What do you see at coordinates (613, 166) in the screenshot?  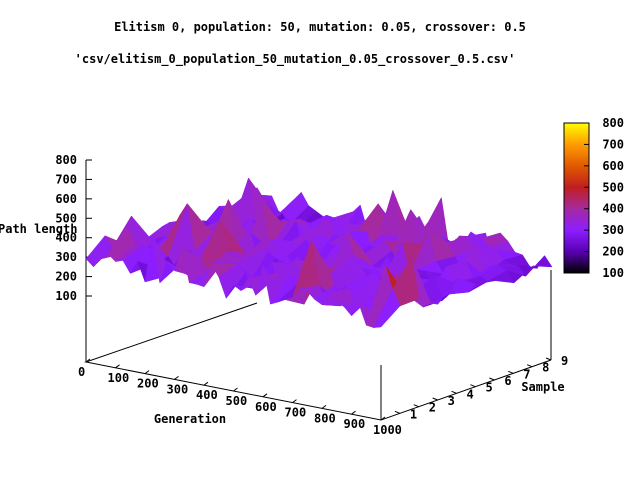 I see `colorbar-tick-label: 600` at bounding box center [613, 166].